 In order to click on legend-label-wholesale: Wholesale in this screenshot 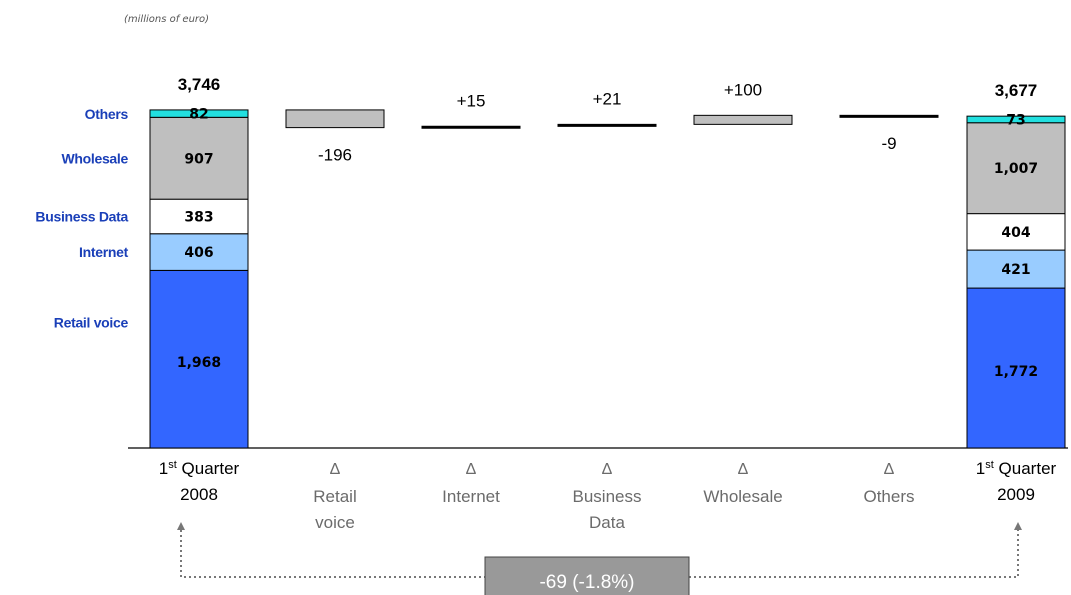, I will do `click(94, 158)`.